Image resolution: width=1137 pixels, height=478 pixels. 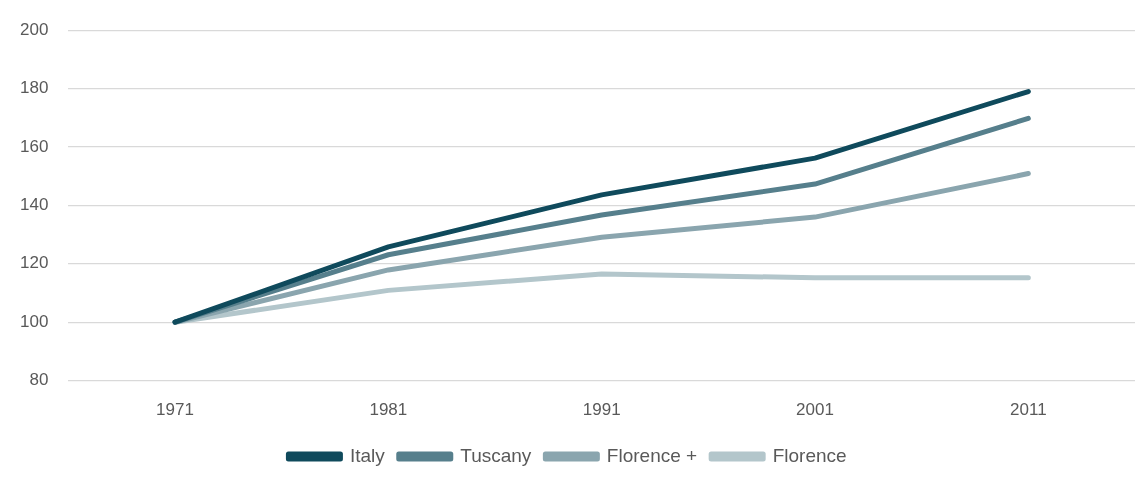 What do you see at coordinates (388, 410) in the screenshot?
I see `x-tick-label: 1981` at bounding box center [388, 410].